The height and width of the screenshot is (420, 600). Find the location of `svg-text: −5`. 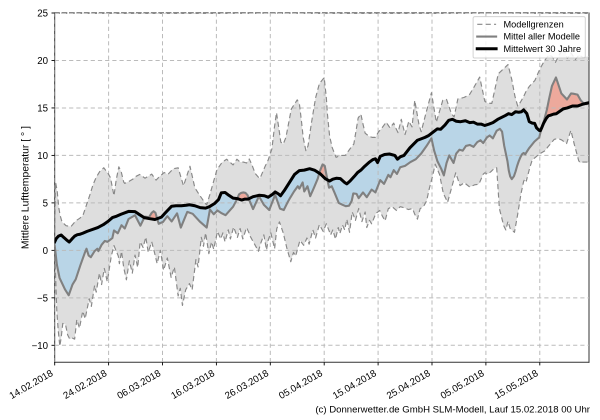

svg-text: −5 is located at coordinates (42, 298).